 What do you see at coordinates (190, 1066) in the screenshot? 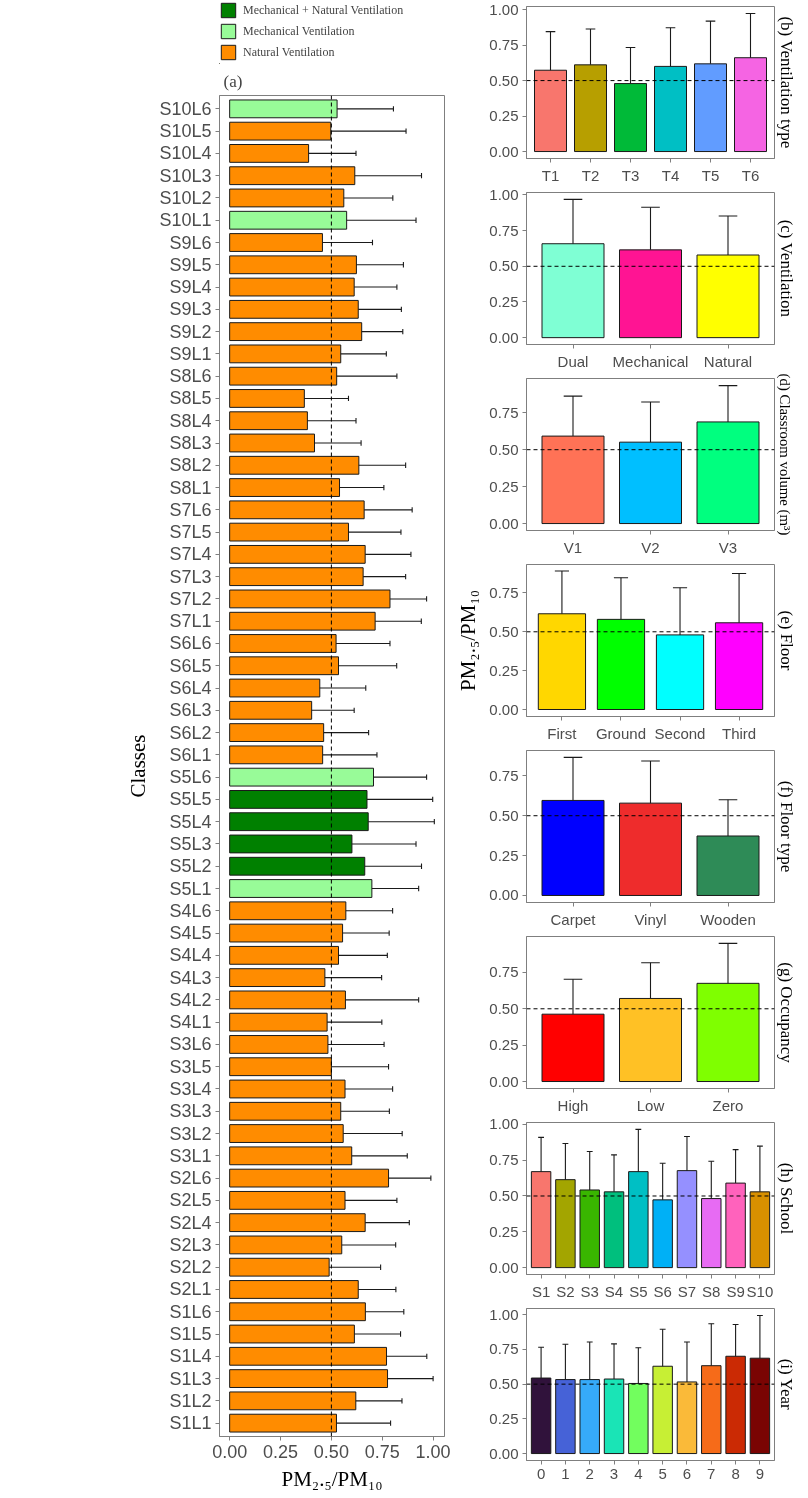
I see `y-tick-label: S3L5` at bounding box center [190, 1066].